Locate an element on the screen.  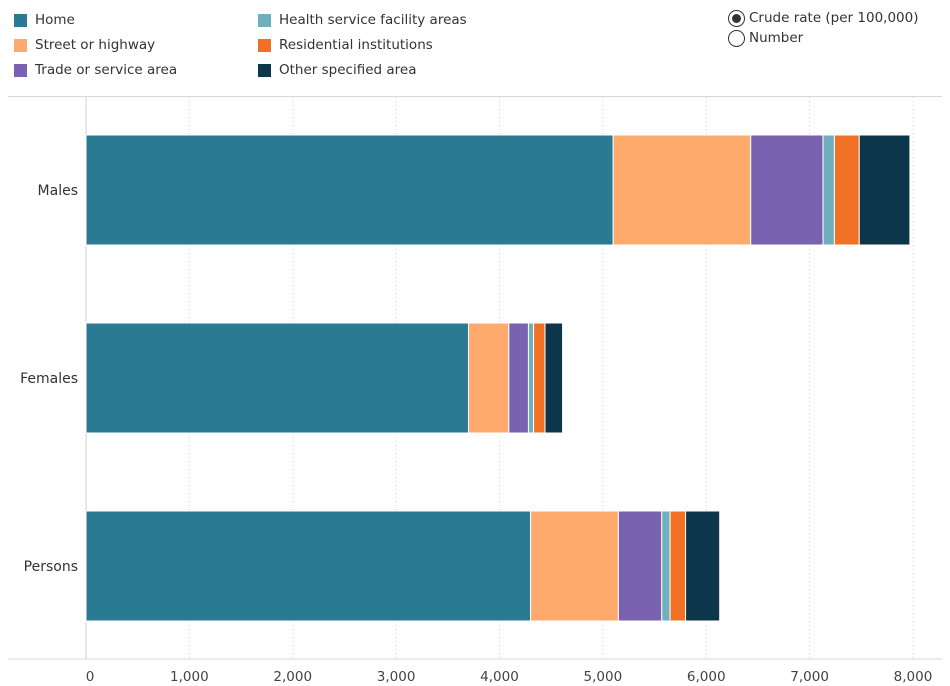
x-tick-label: 4,000 is located at coordinates (499, 677).